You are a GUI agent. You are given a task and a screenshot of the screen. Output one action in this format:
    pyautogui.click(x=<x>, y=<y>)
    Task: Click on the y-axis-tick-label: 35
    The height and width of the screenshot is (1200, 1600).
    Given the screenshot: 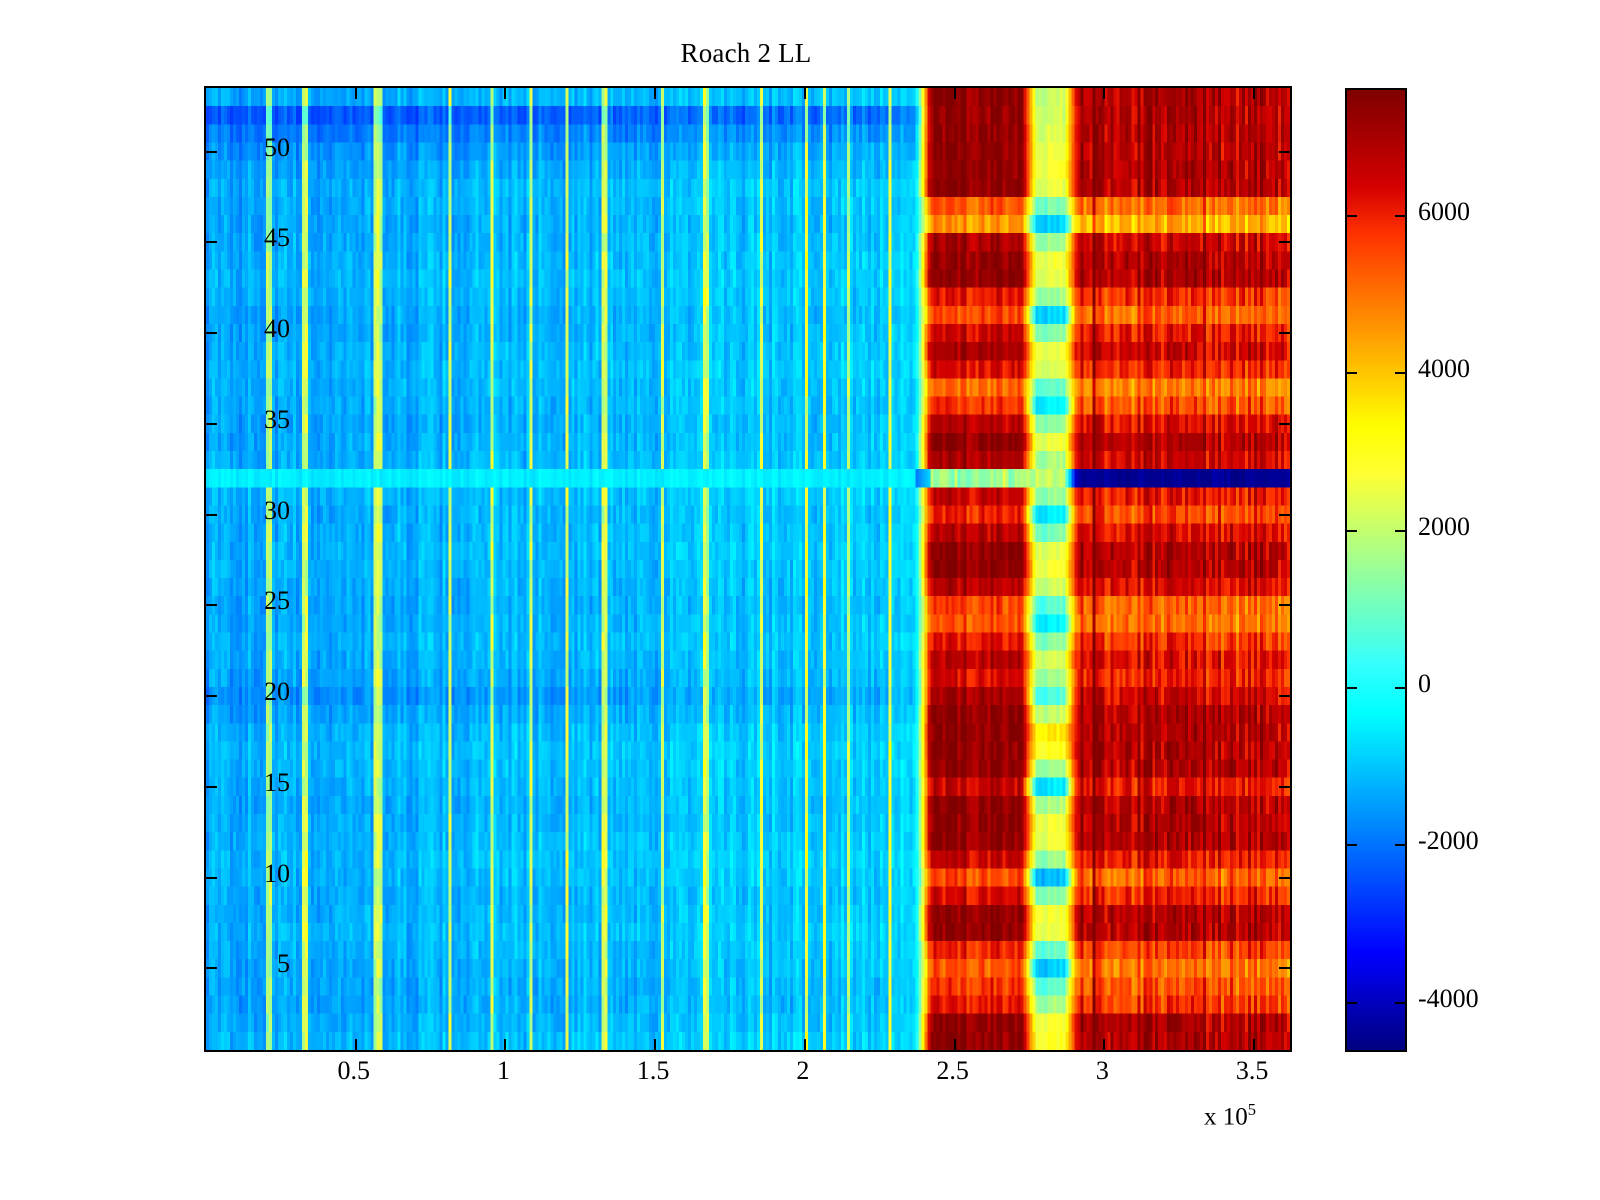 What is the action you would take?
    pyautogui.click(x=277, y=419)
    